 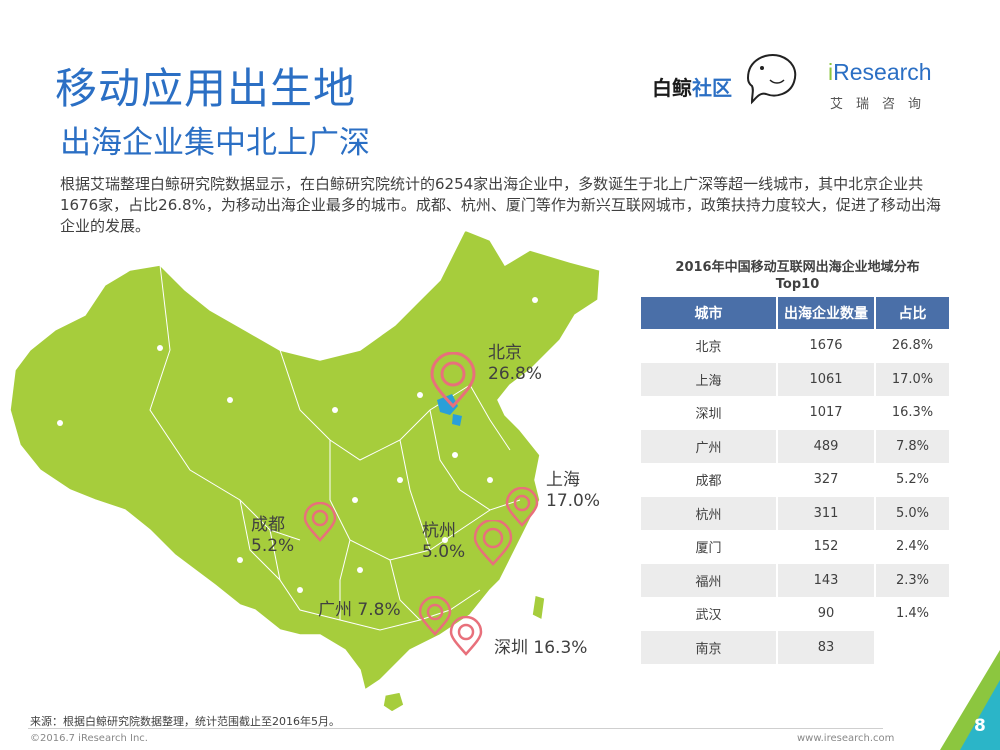 I want to click on table-cell-city: 深圳, so click(x=708, y=415).